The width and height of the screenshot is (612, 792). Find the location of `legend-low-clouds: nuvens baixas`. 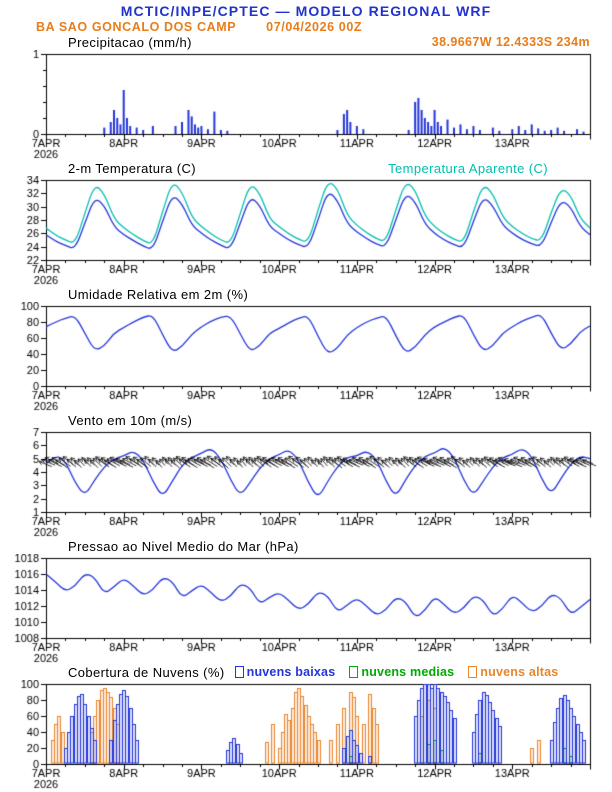

legend-low-clouds: nuvens baixas is located at coordinates (285, 672).